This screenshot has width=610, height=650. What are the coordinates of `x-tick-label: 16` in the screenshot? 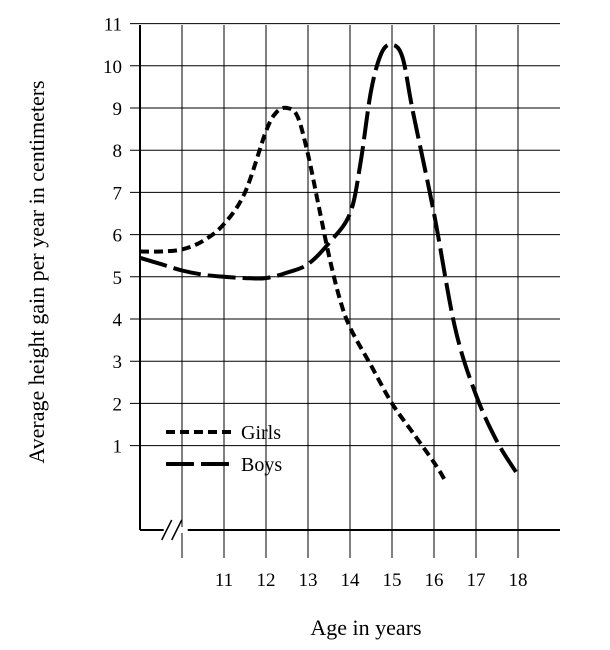 It's located at (434, 580).